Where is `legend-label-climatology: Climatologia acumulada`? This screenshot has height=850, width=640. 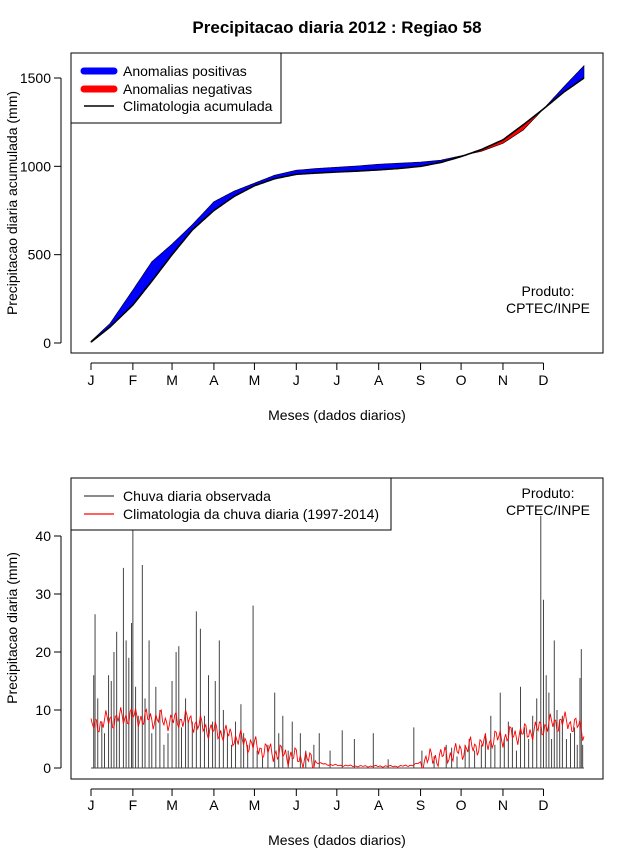
legend-label-climatology: Climatologia acumulada is located at coordinates (198, 106).